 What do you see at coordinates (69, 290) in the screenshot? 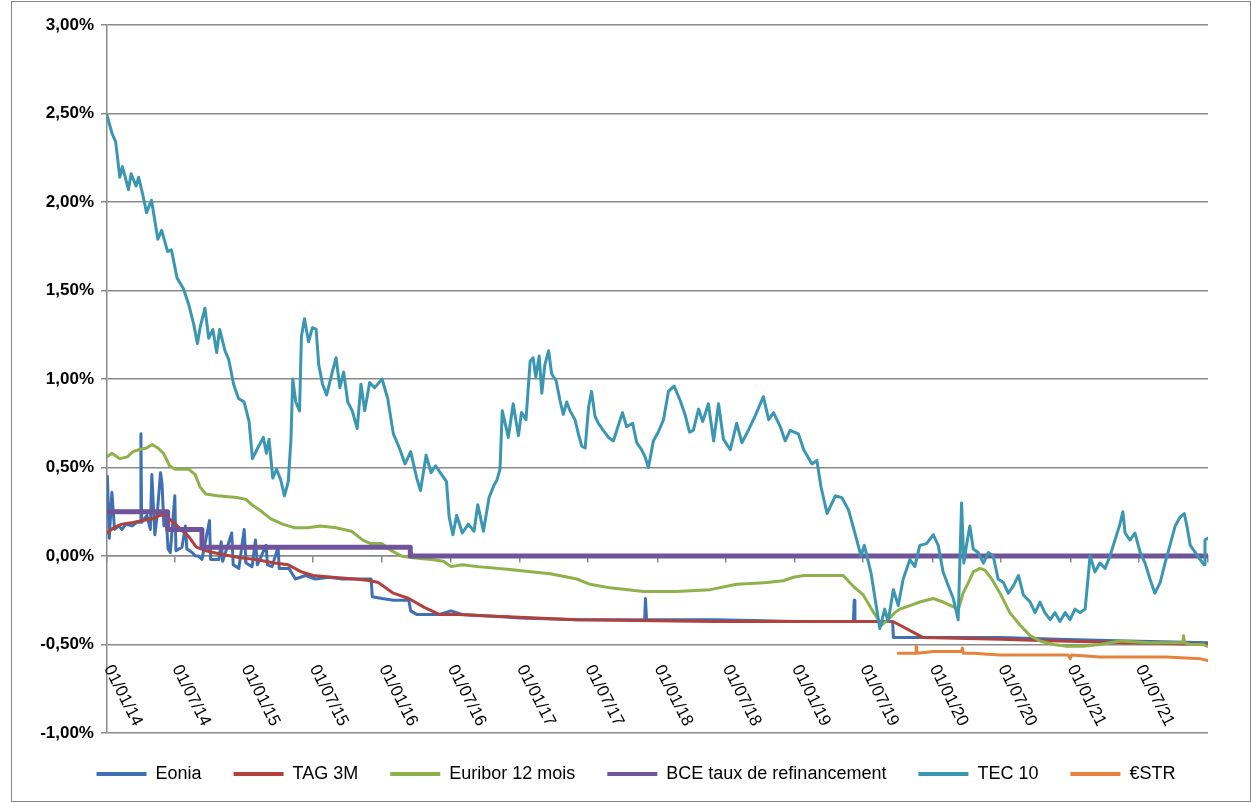
I see `y-tick-label: 1,50%` at bounding box center [69, 290].